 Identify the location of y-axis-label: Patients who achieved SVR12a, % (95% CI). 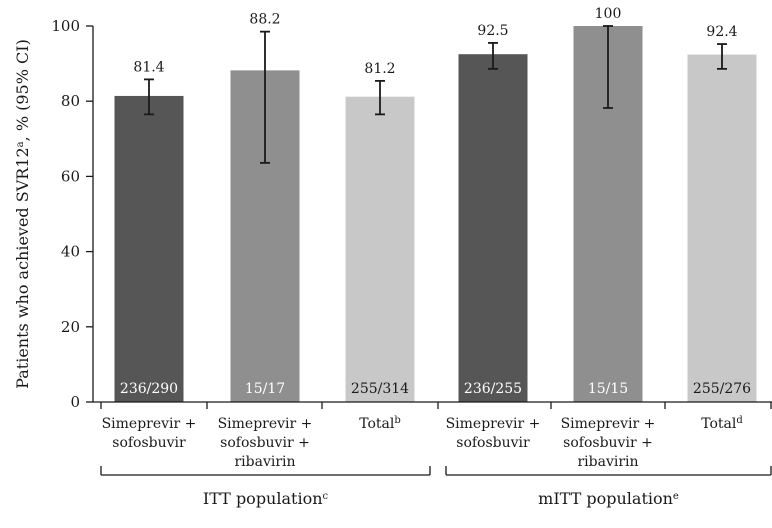
(22, 214).